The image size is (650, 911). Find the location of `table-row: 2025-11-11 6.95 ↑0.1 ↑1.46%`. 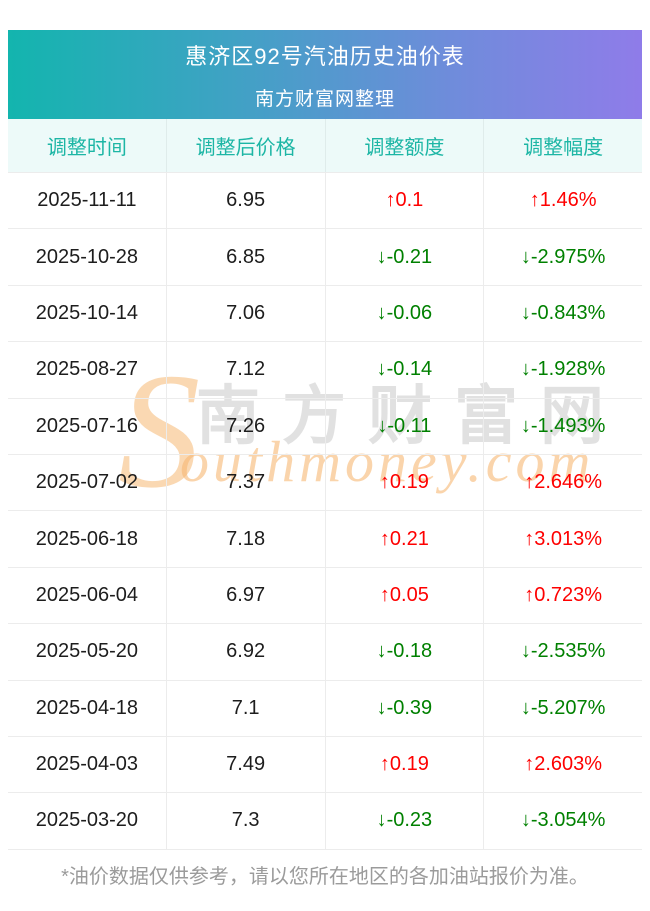

table-row: 2025-11-11 6.95 ↑0.1 ↑1.46% is located at coordinates (325, 200).